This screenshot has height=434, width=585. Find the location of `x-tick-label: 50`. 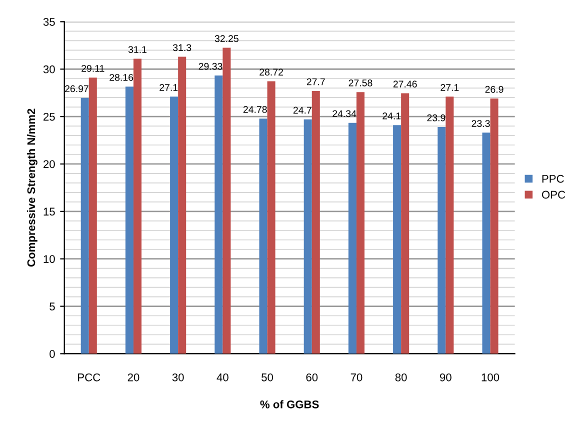

x-tick-label: 50 is located at coordinates (268, 377).